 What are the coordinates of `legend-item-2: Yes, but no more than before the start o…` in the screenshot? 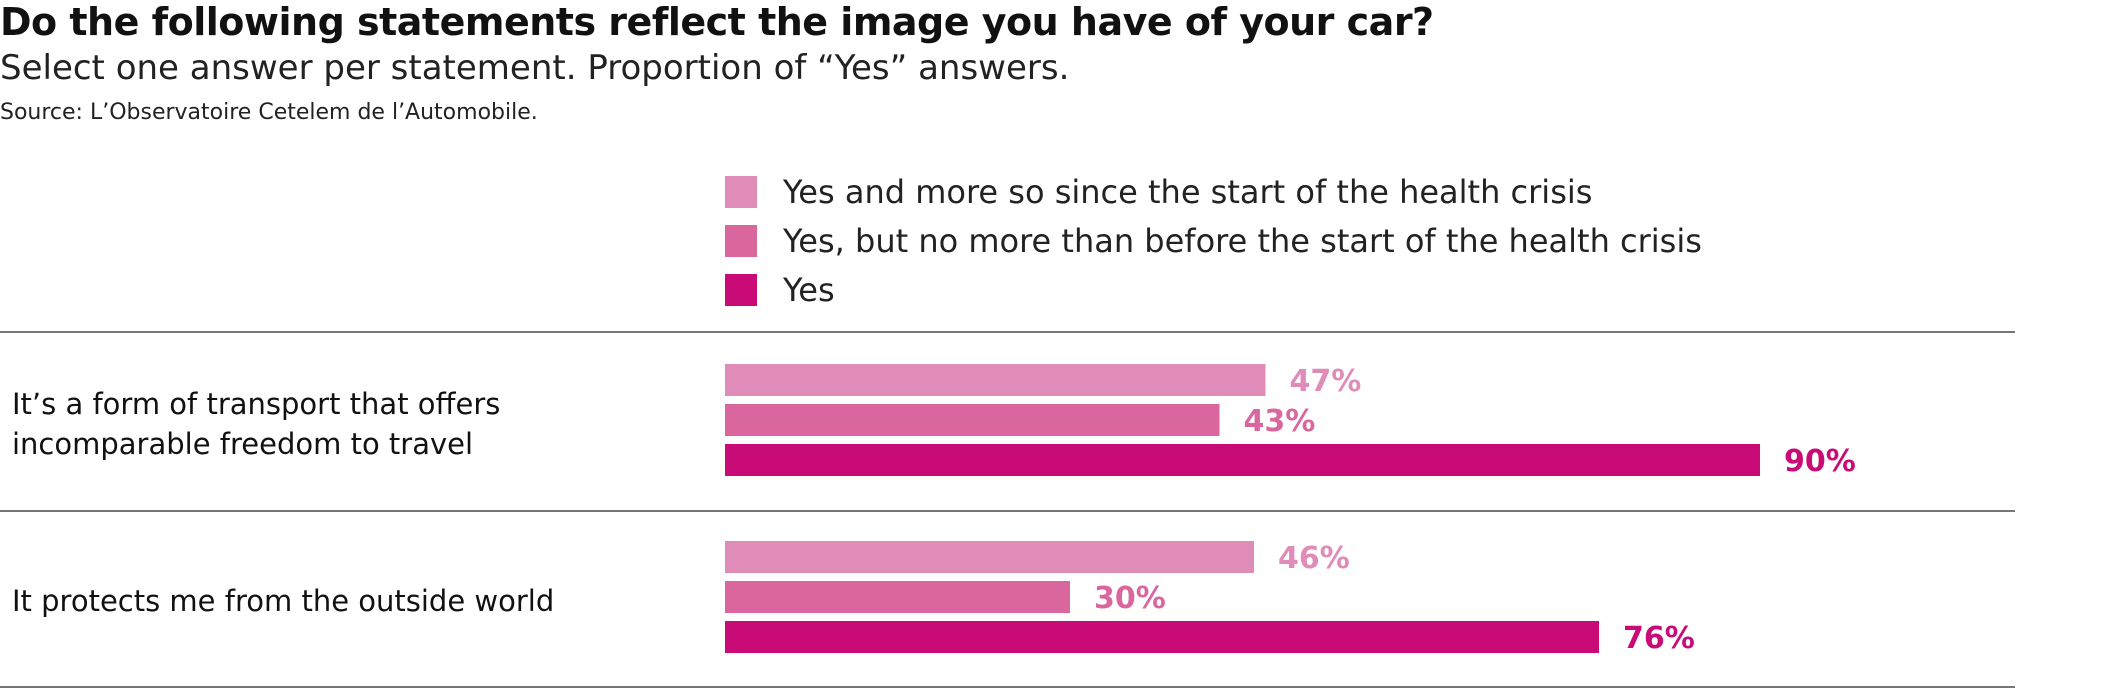 It's located at (1213, 241).